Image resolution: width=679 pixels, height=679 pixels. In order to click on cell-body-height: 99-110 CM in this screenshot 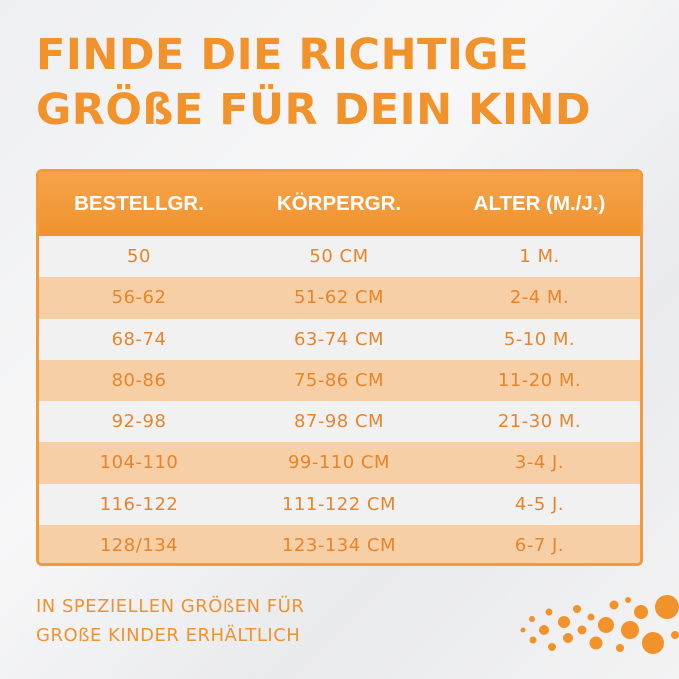, I will do `click(339, 463)`.